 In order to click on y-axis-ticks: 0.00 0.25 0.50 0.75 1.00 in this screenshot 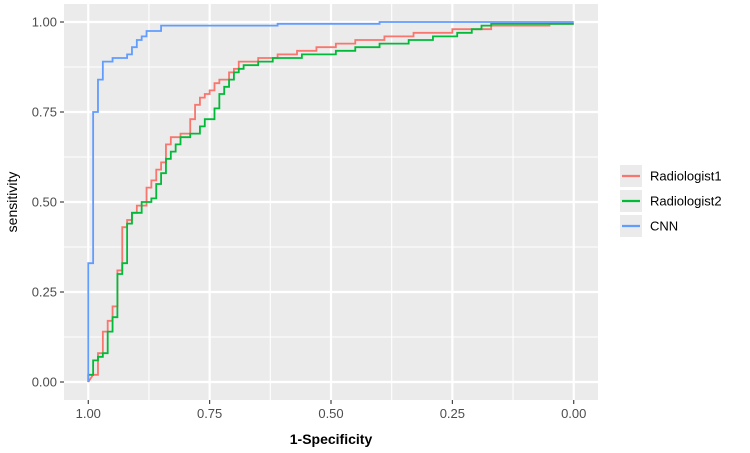, I will do `click(48, 202)`.